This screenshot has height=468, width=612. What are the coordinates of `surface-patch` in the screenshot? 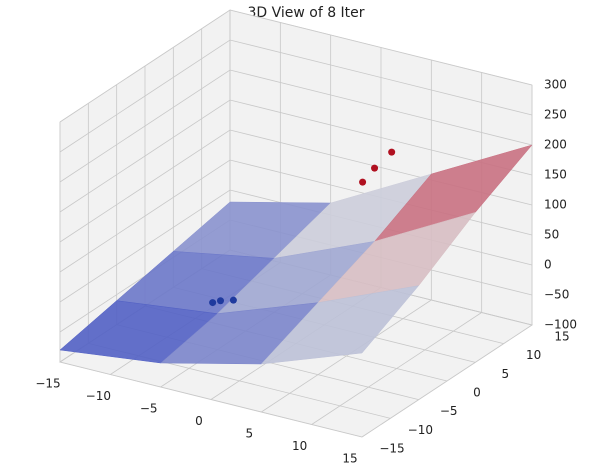 It's located at (340, 325).